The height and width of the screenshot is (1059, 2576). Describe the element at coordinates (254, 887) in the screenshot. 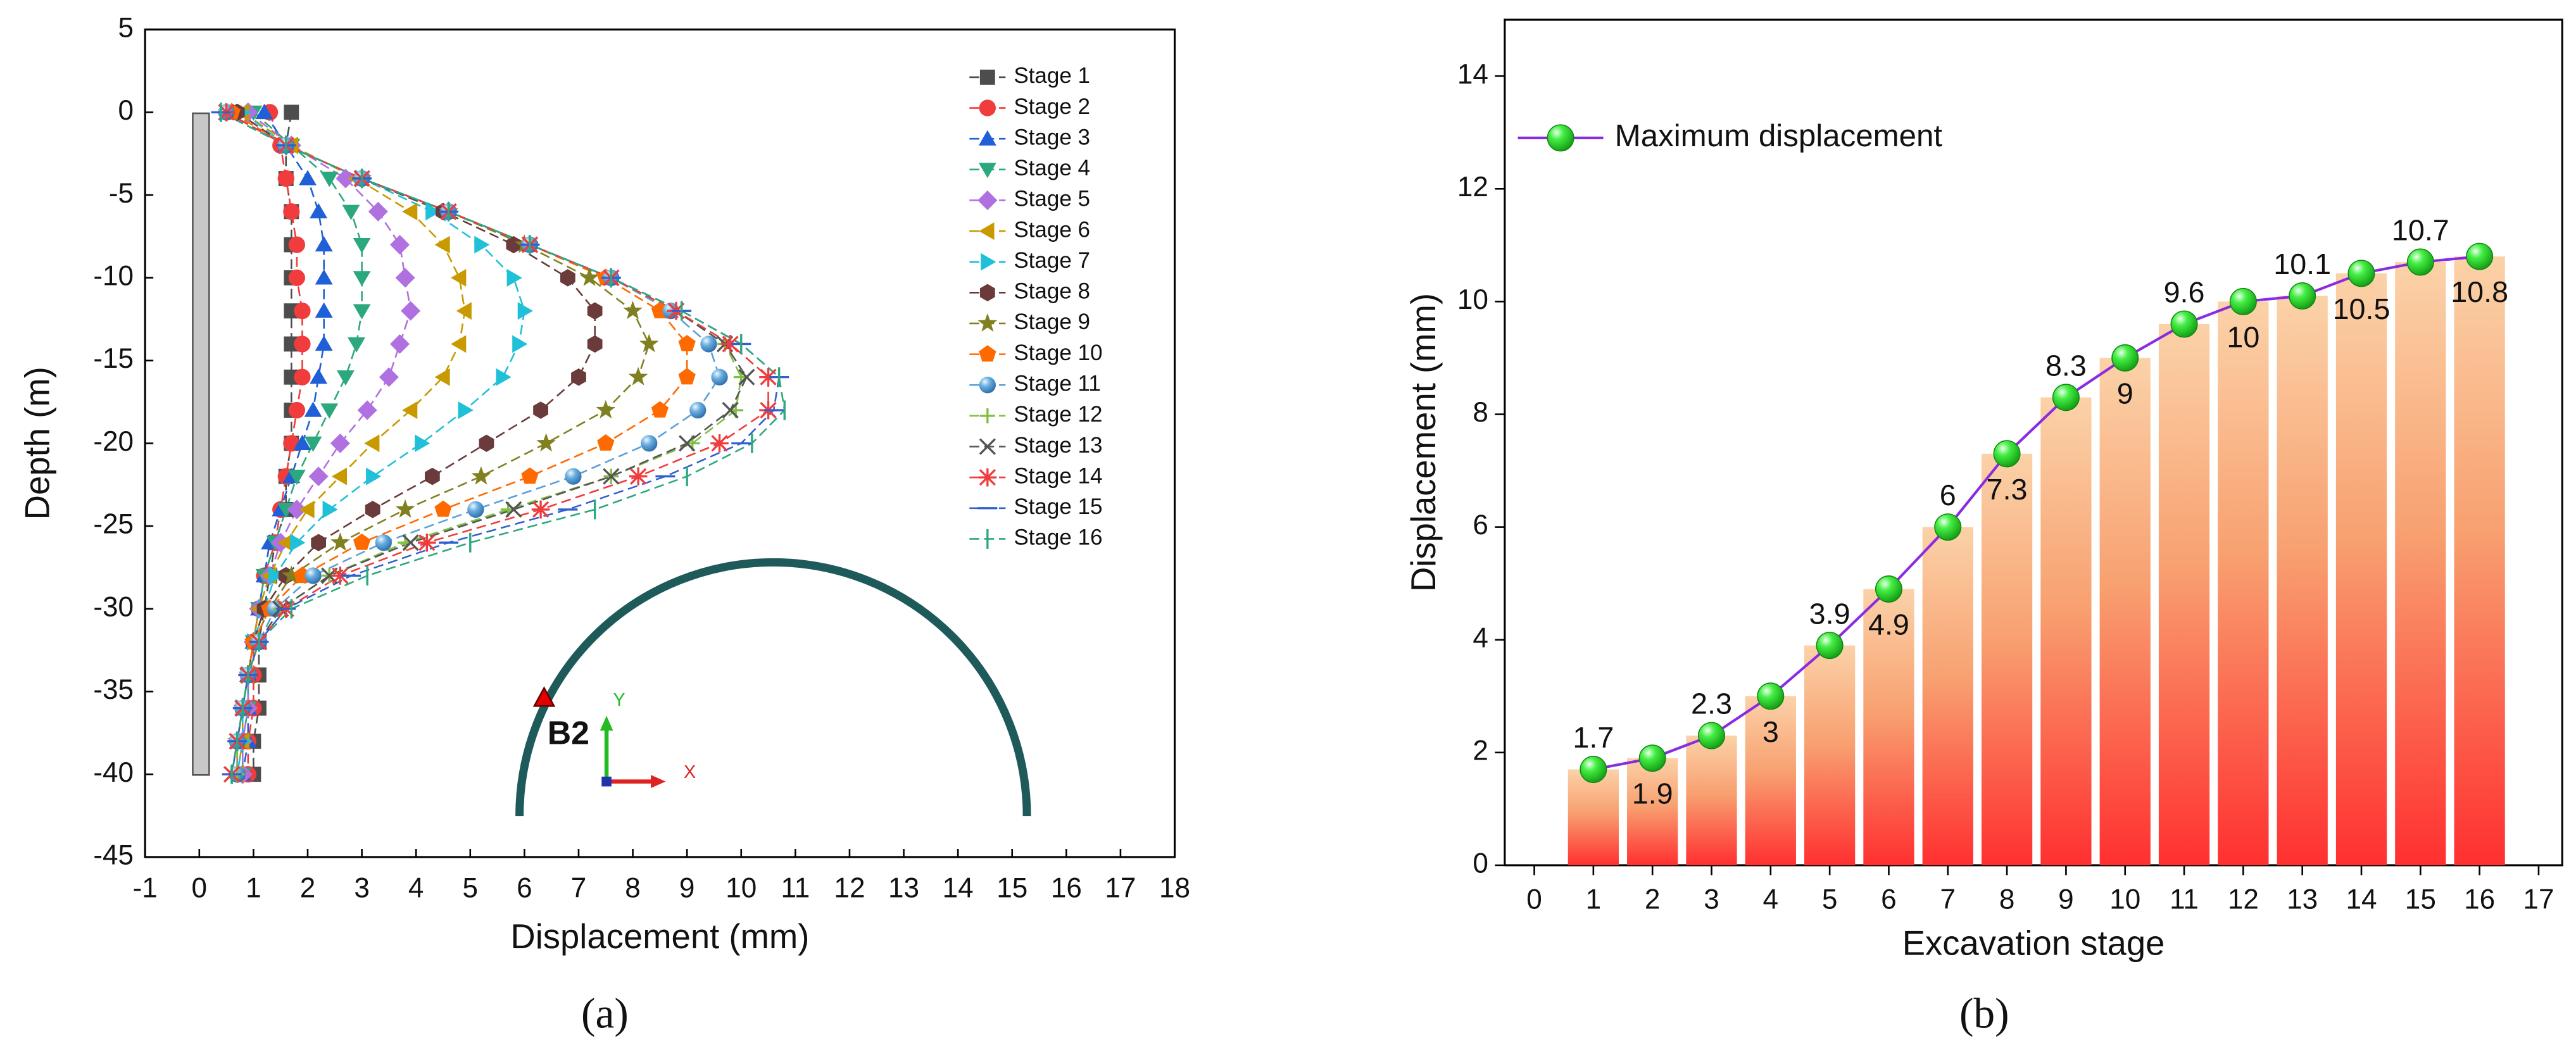

I see `x-tick-label: 1` at that location.